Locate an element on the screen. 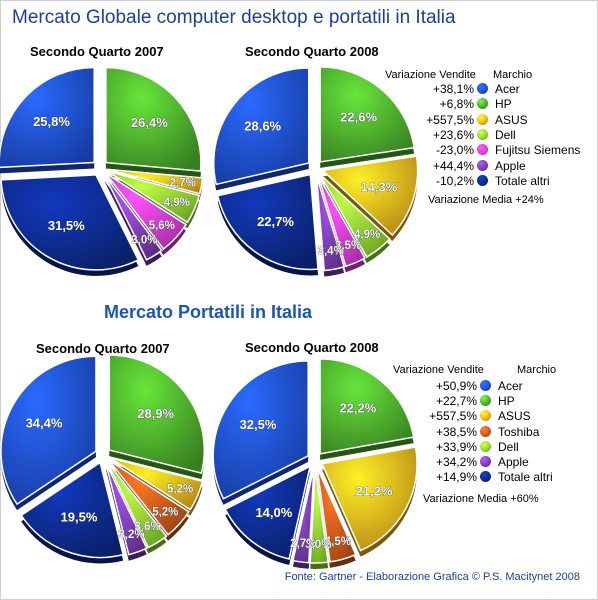 Image resolution: width=598 pixels, height=600 pixels. data-label-asus: 5,2% is located at coordinates (180, 489).